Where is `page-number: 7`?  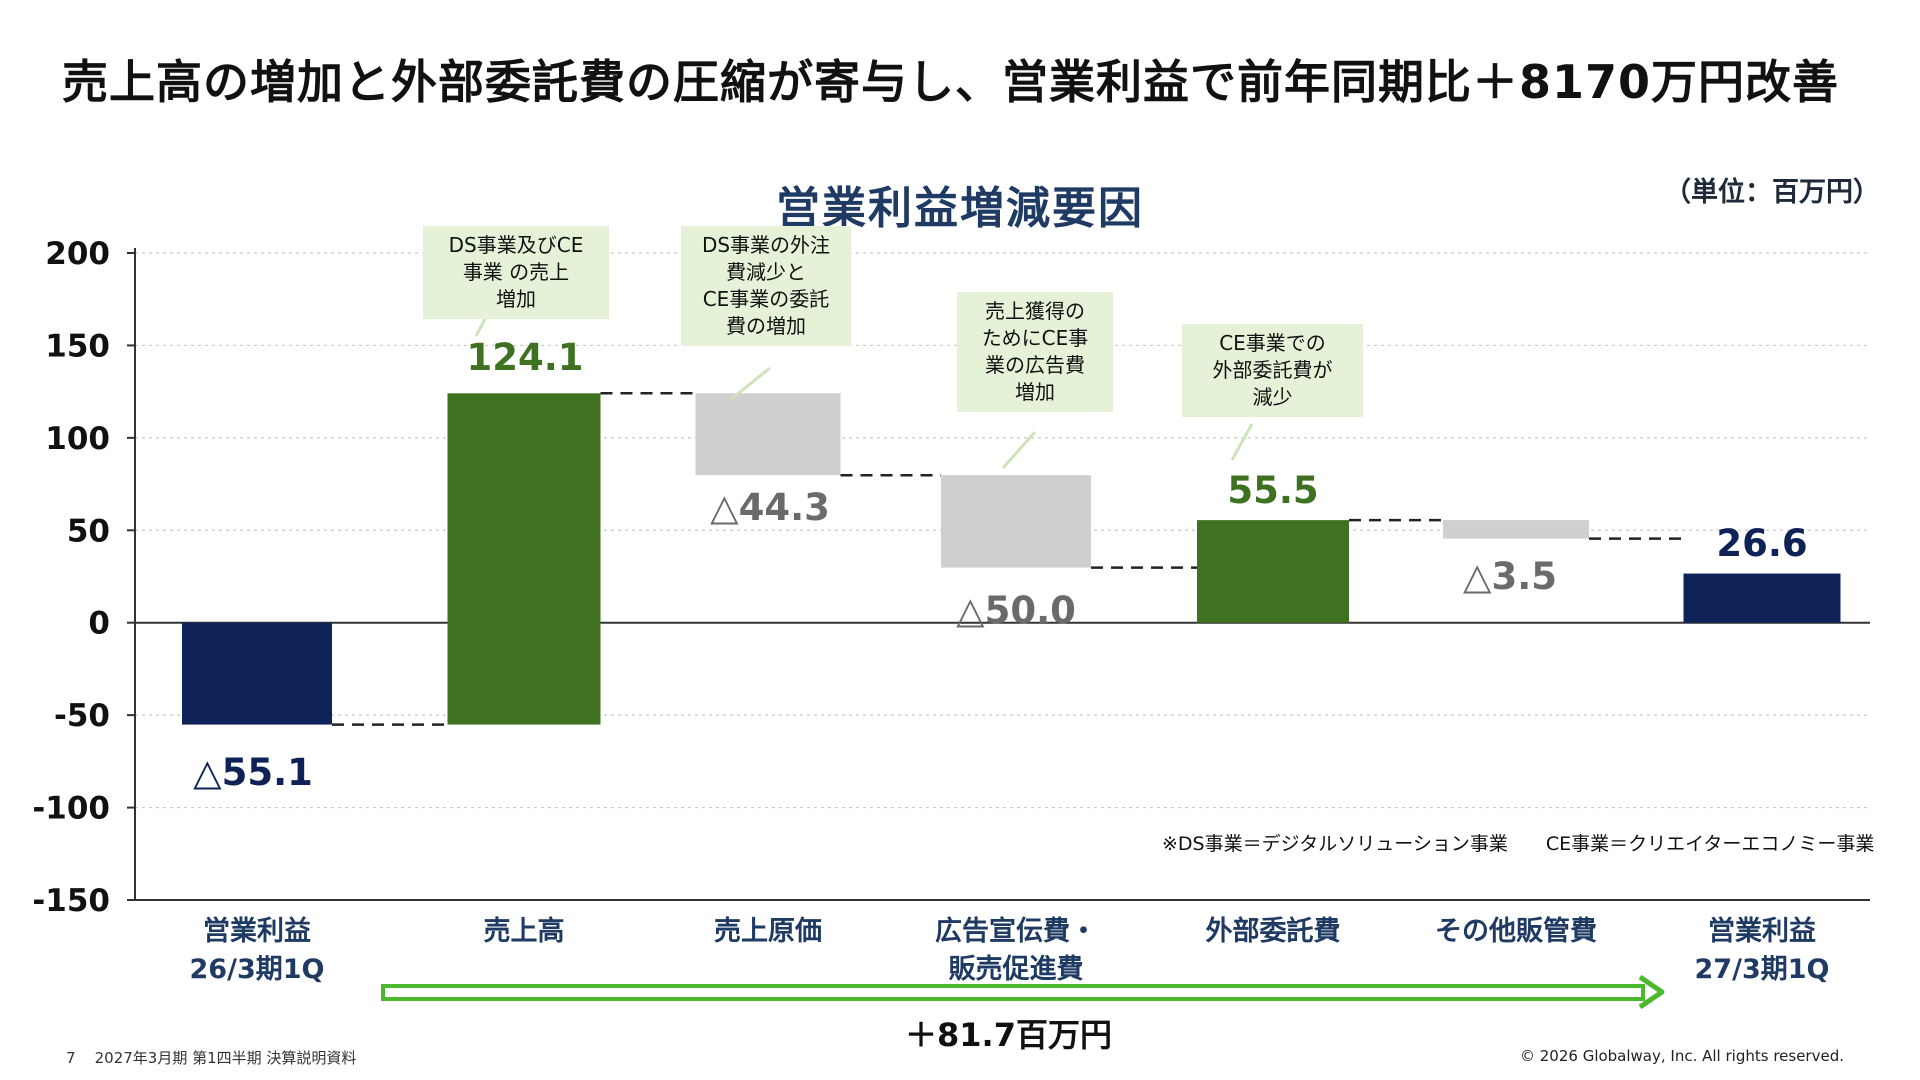 page-number: 7 is located at coordinates (71, 1058).